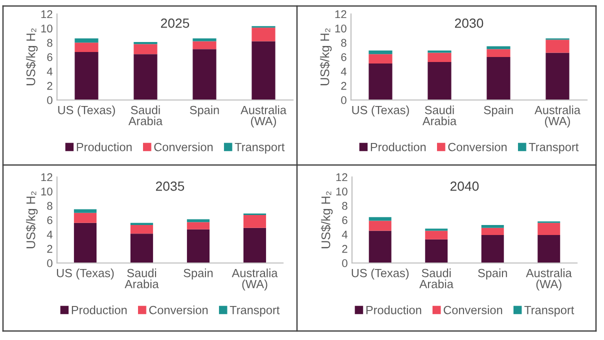 This screenshot has height=340, width=604. Describe the element at coordinates (170, 186) in the screenshot. I see `chart-title: 2035` at that location.